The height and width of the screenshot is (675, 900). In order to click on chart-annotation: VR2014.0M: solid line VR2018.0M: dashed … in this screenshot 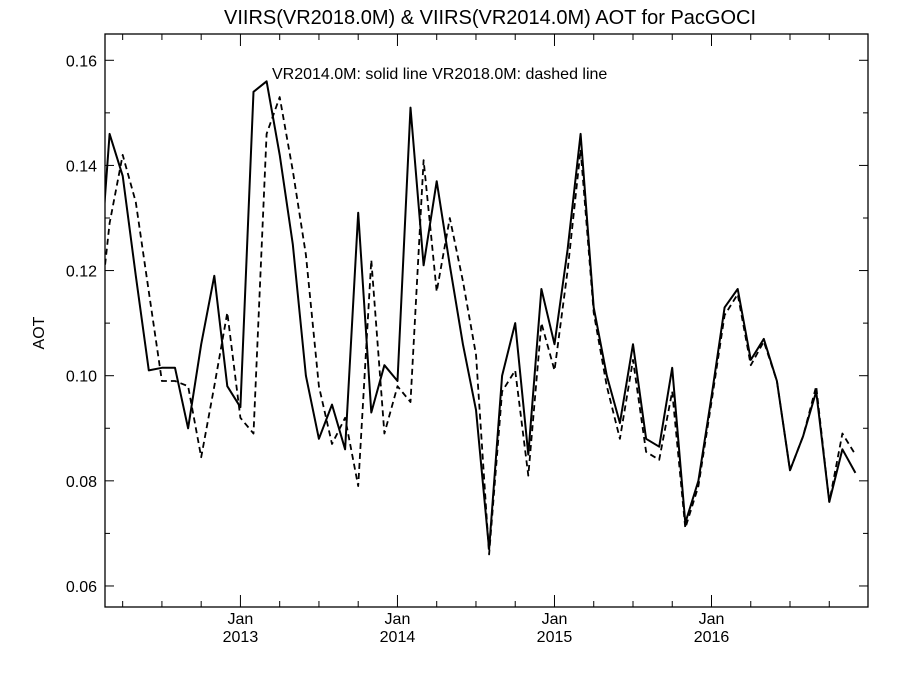, I will do `click(439, 74)`.